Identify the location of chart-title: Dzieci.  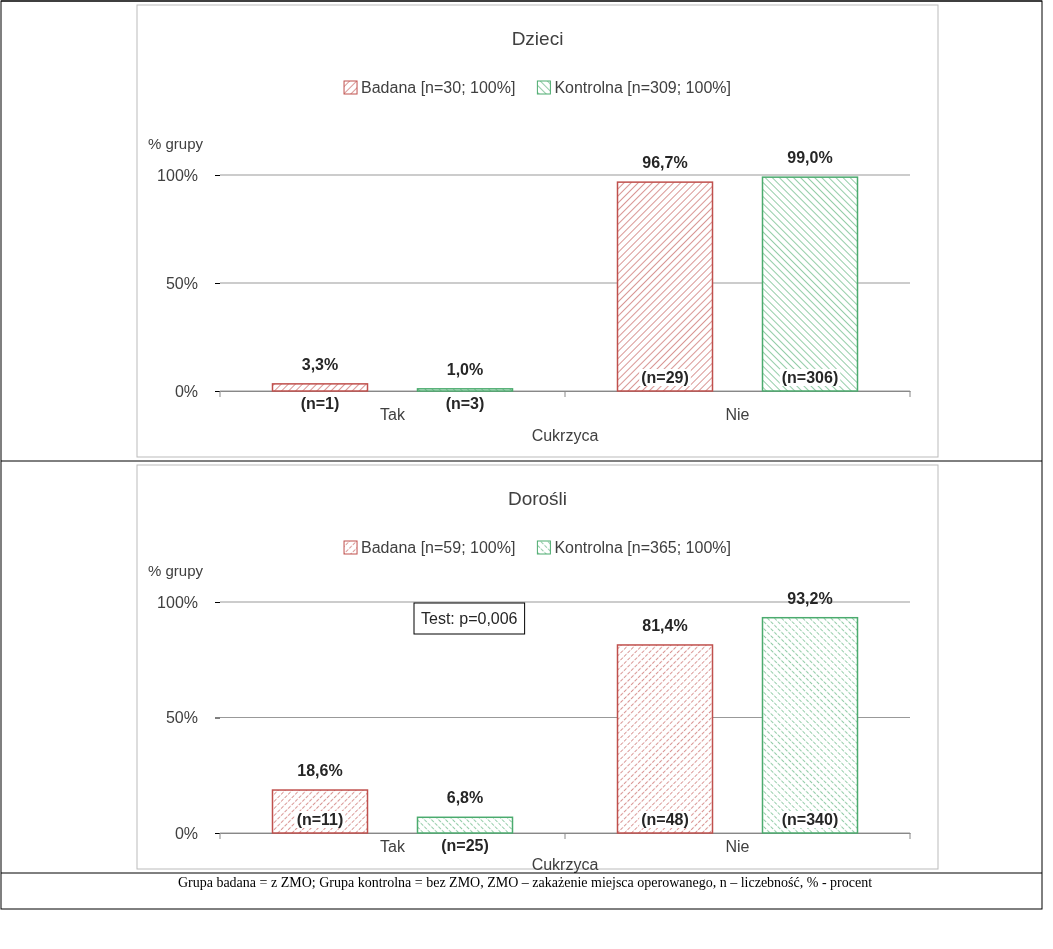
(537, 38).